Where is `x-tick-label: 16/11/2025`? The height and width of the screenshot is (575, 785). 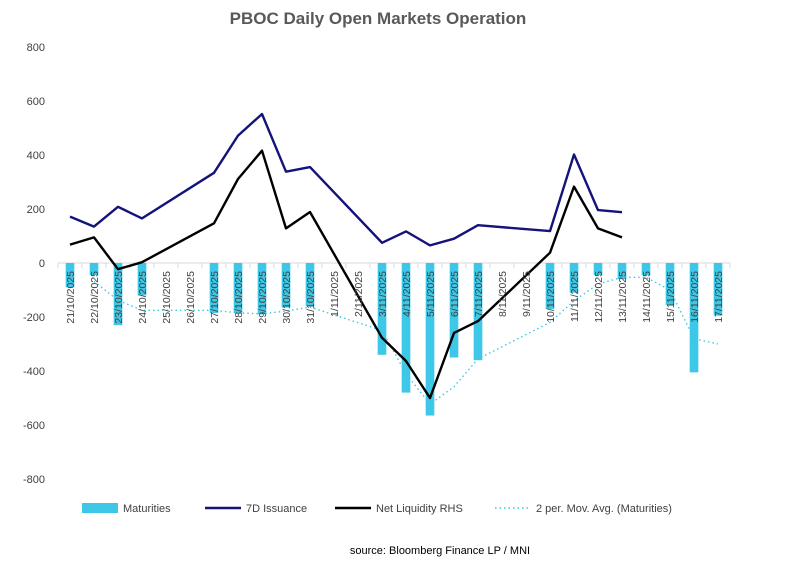 x-tick-label: 16/11/2025 is located at coordinates (695, 297).